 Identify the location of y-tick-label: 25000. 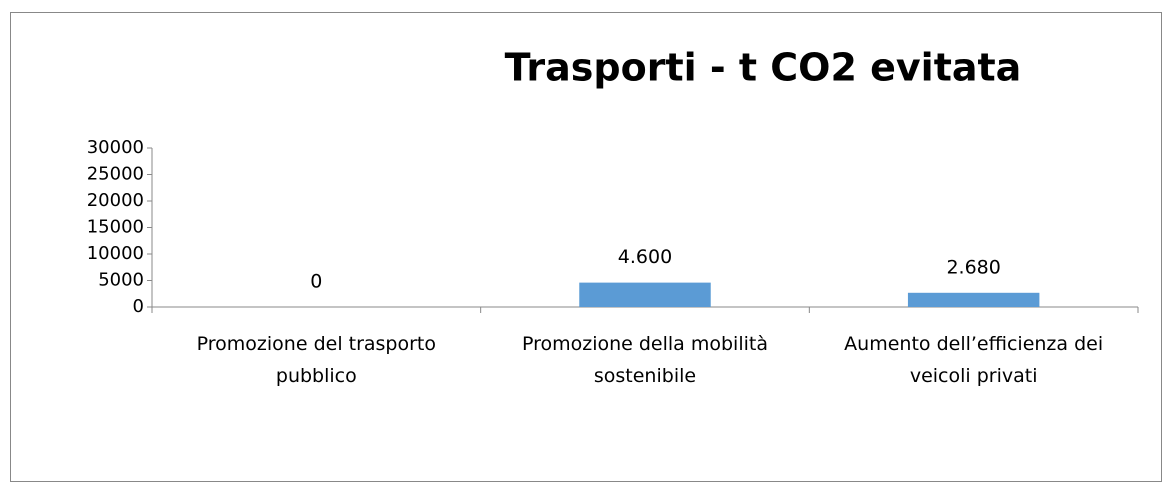
(115, 174).